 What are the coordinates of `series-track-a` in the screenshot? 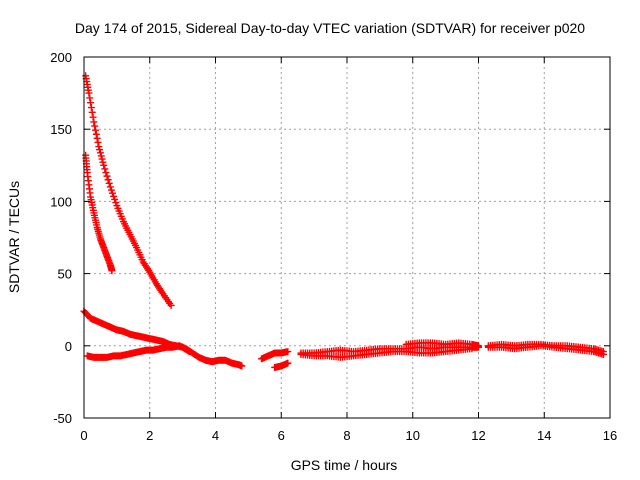 It's located at (99, 213).